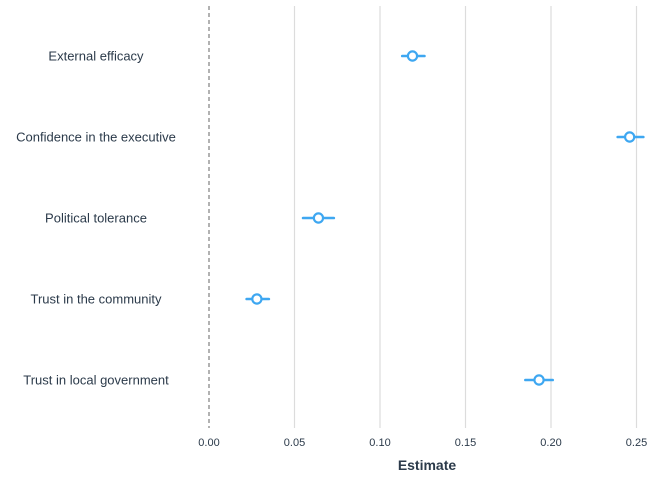  What do you see at coordinates (636, 443) in the screenshot?
I see `x-tick-label: 0.25` at bounding box center [636, 443].